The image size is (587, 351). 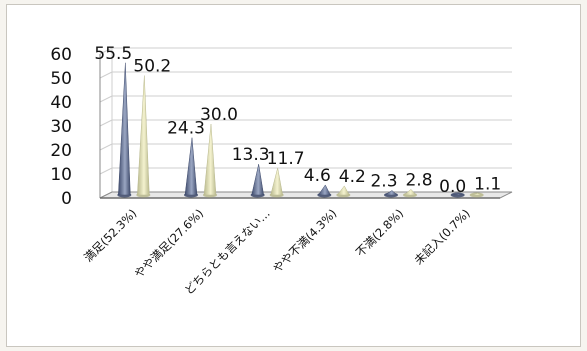 I want to click on x-tick-label: やや満足(27.6%), so click(x=169, y=243).